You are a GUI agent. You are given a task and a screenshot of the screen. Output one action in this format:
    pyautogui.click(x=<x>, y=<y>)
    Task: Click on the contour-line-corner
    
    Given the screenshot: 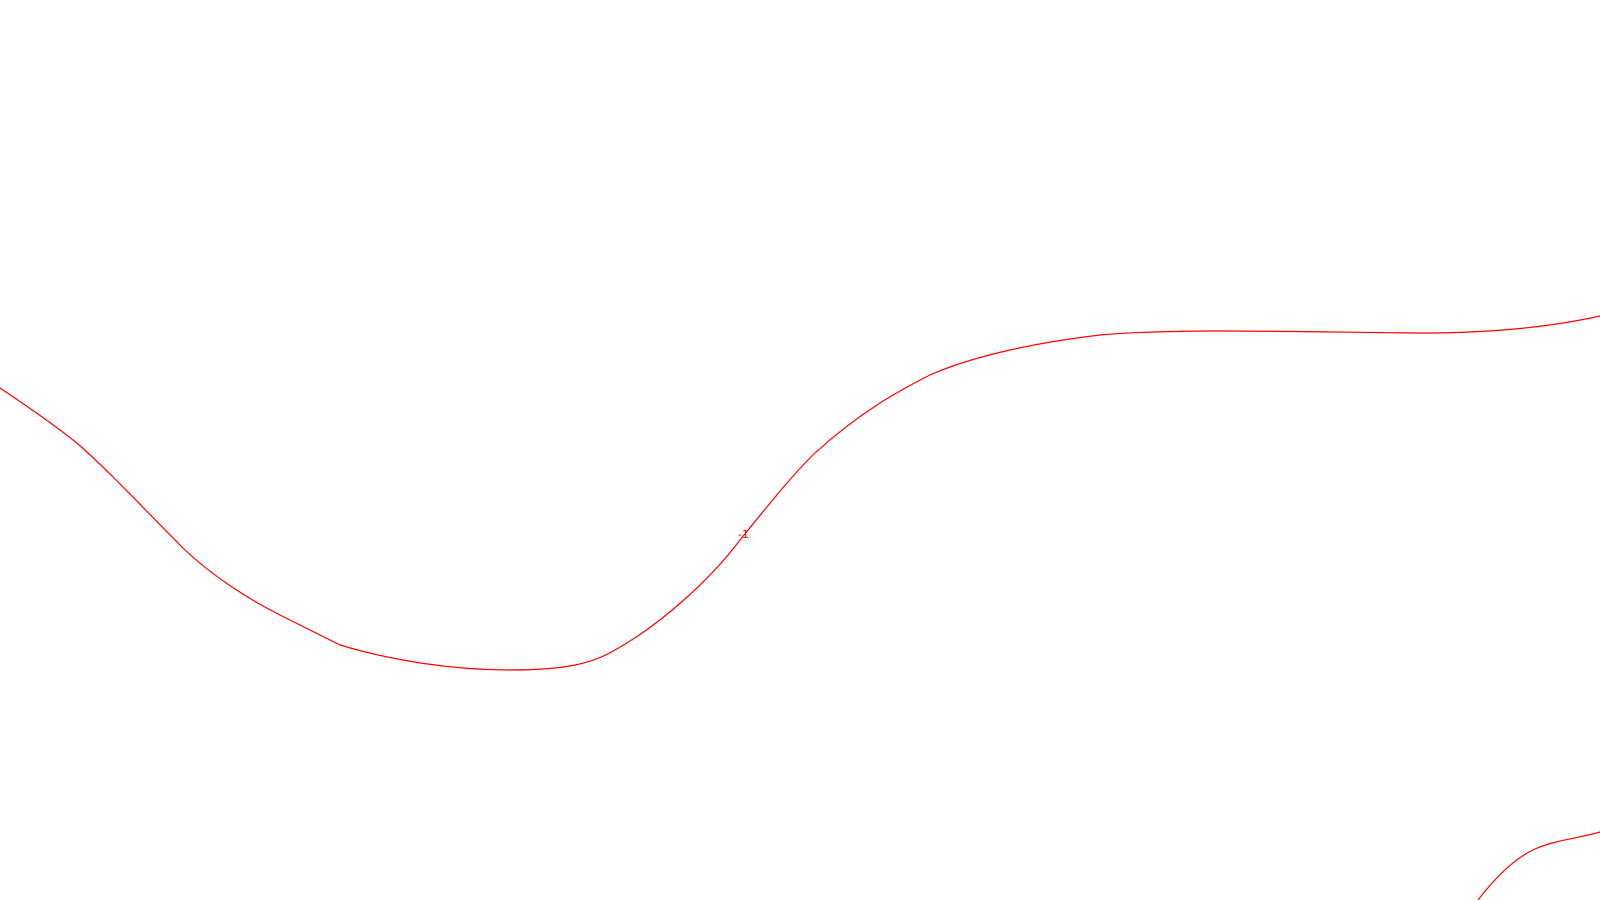 What is the action you would take?
    pyautogui.click(x=1538, y=865)
    